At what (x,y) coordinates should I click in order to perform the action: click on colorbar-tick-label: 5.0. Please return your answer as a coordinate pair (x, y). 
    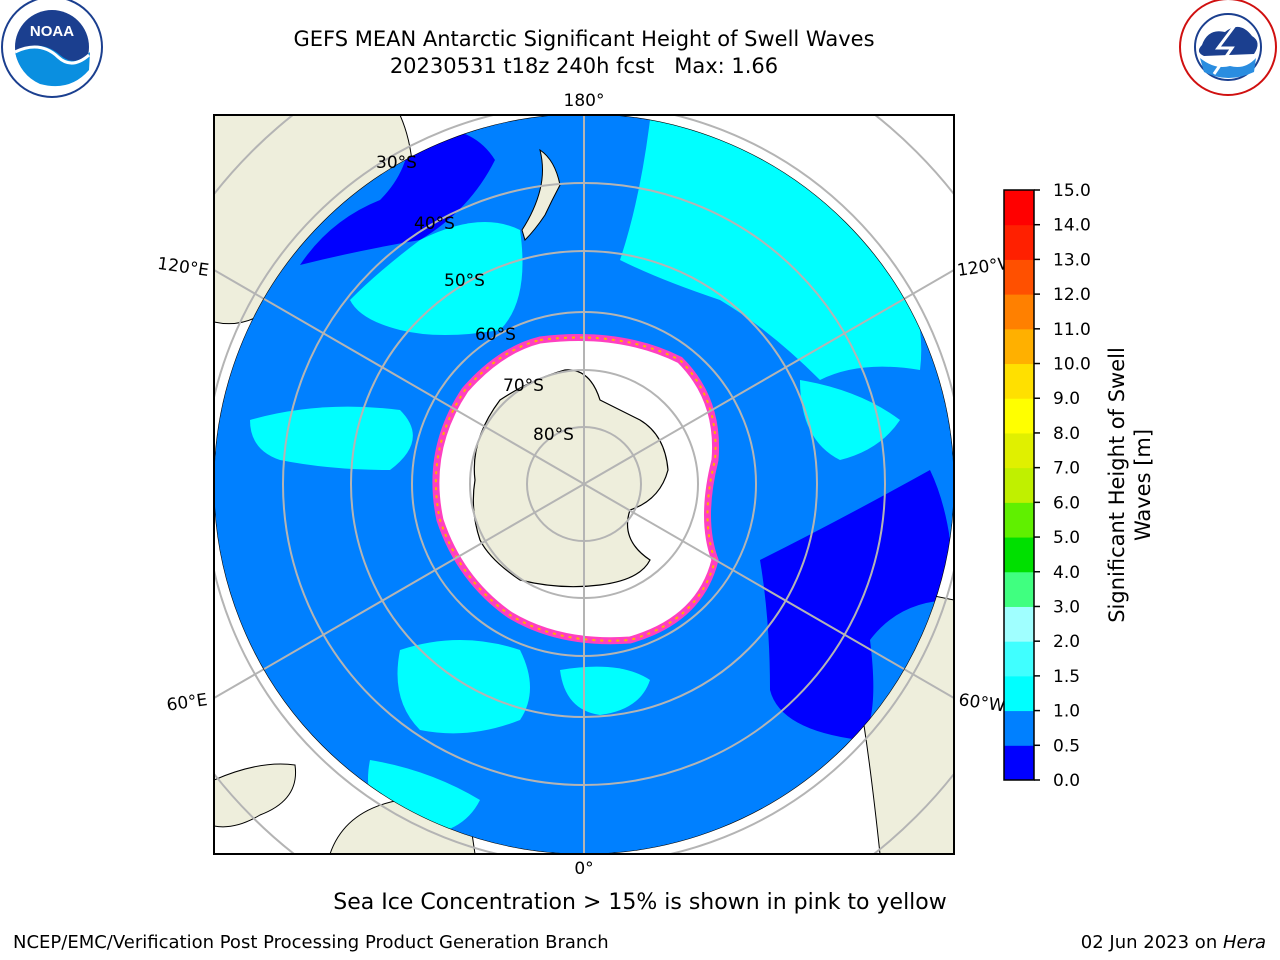
    Looking at the image, I should click on (1066, 538).